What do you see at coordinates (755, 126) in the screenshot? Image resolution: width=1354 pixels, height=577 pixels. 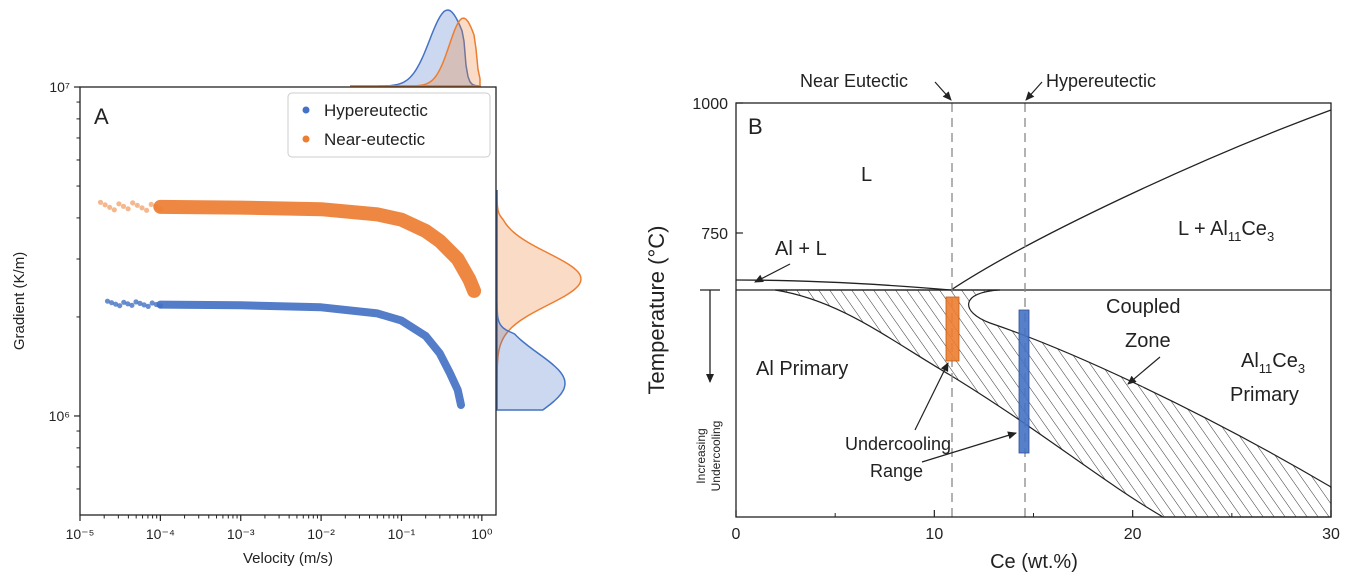 I see `panel-label-b: B` at bounding box center [755, 126].